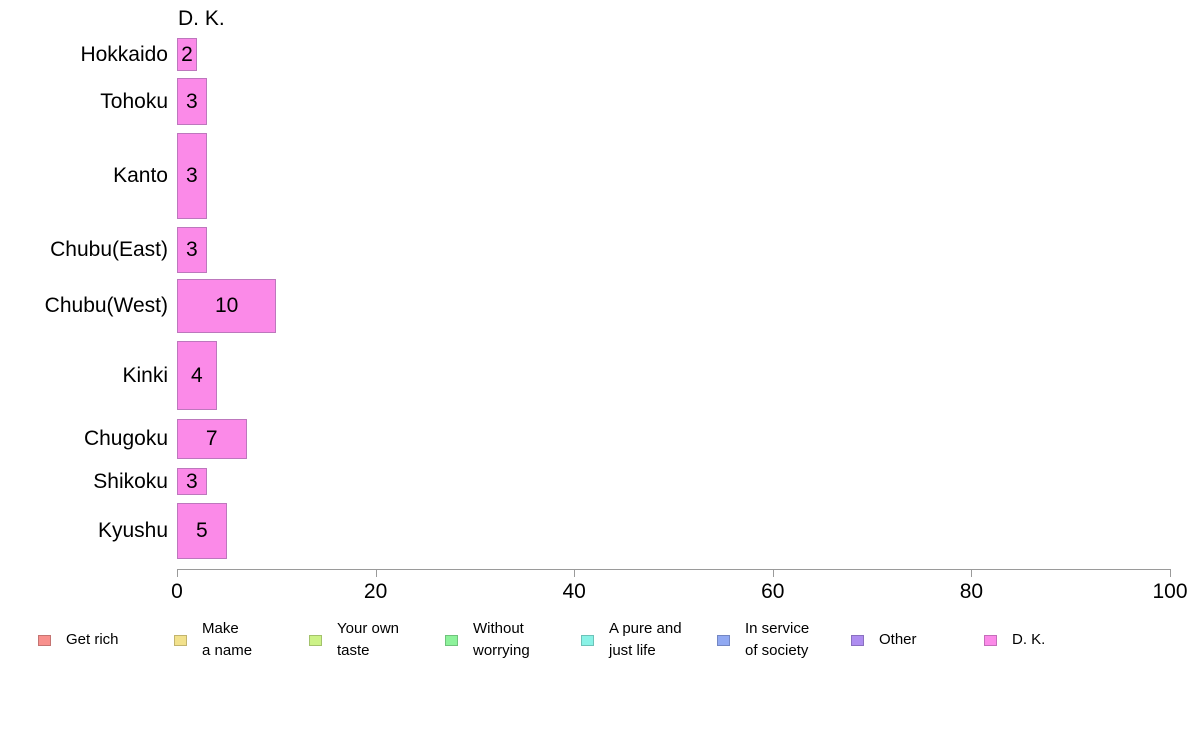  I want to click on category-label-kanto: Kanto, so click(140, 175).